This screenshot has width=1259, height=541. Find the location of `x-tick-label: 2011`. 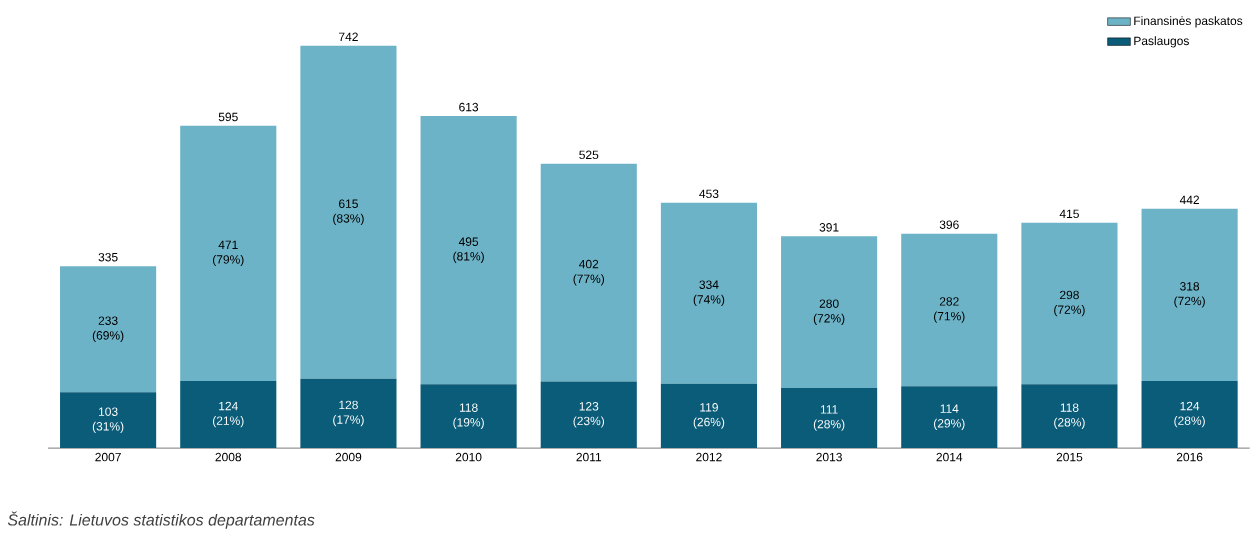

x-tick-label: 2011 is located at coordinates (589, 457).